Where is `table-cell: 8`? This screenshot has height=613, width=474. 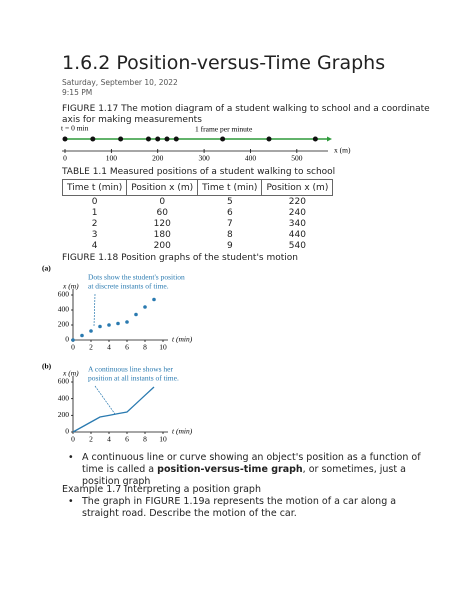
table-cell: 8 is located at coordinates (229, 234).